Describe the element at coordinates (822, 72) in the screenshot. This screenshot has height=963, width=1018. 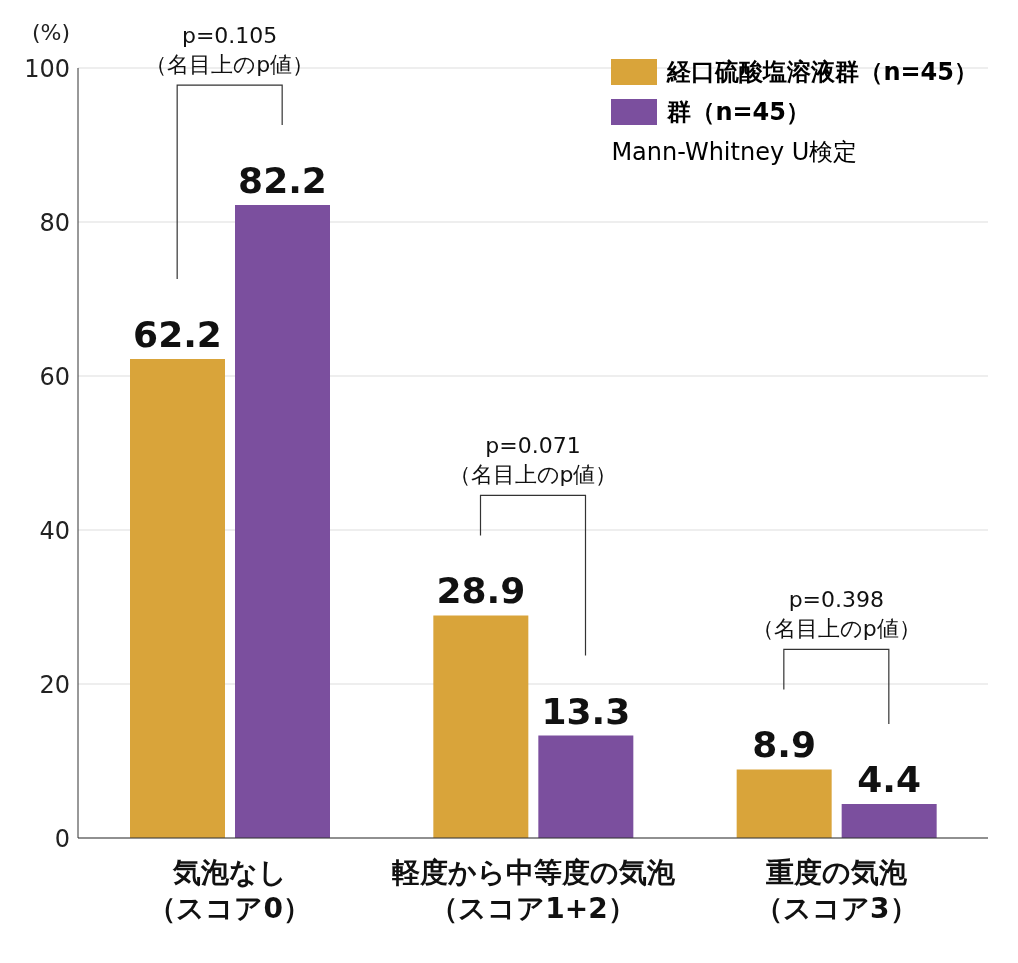
I see `legend-label: 経口硫酸塩溶液群（n=45）` at that location.